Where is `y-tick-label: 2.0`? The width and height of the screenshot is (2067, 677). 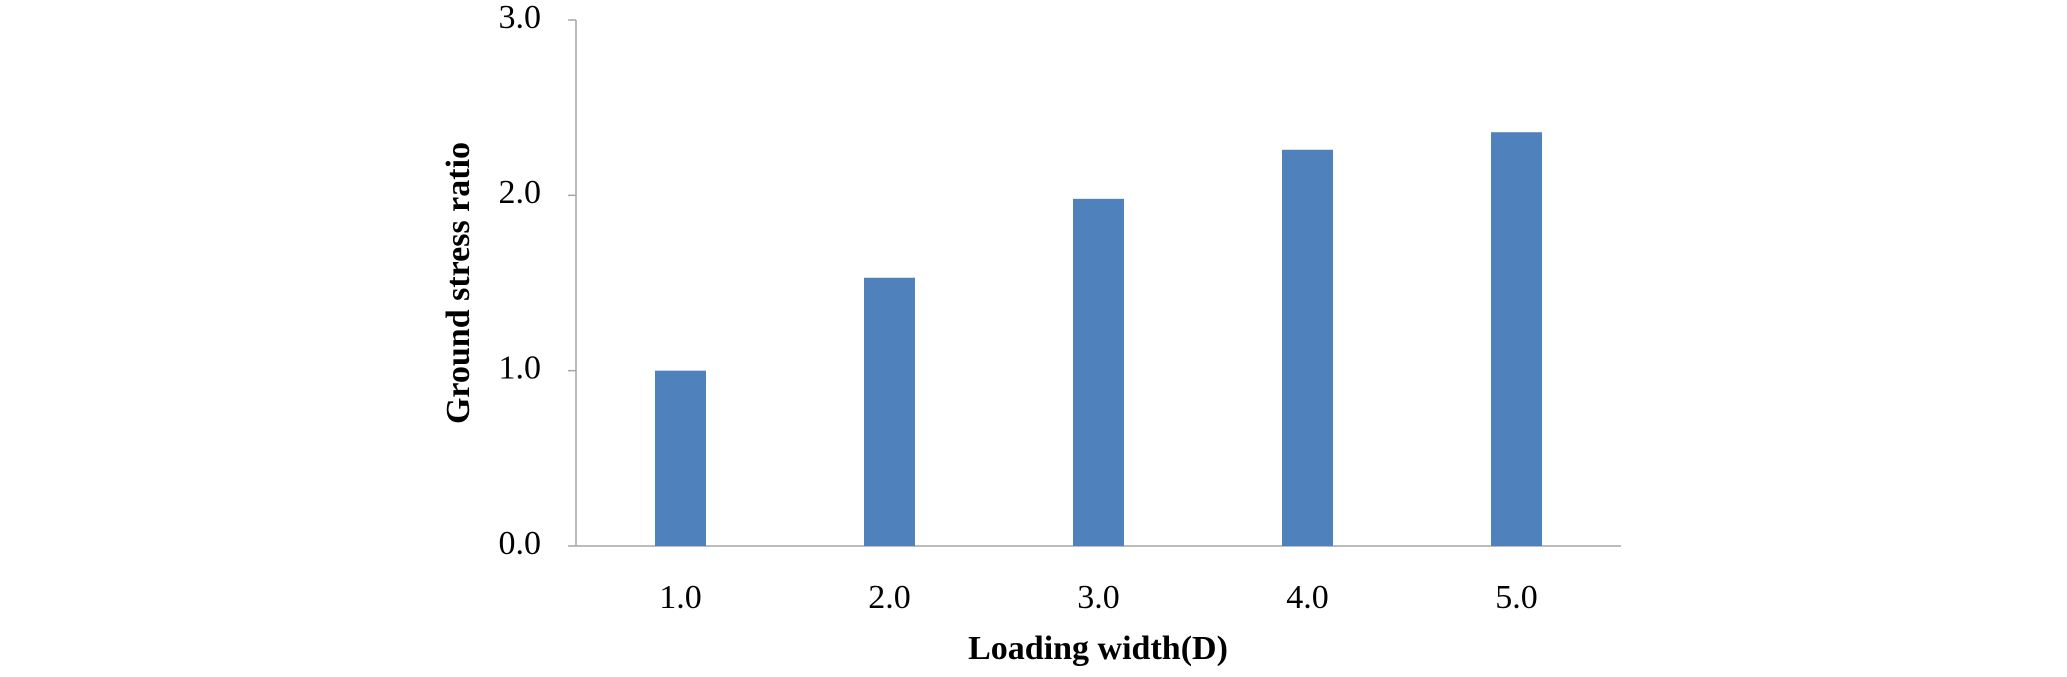
y-tick-label: 2.0 is located at coordinates (520, 192).